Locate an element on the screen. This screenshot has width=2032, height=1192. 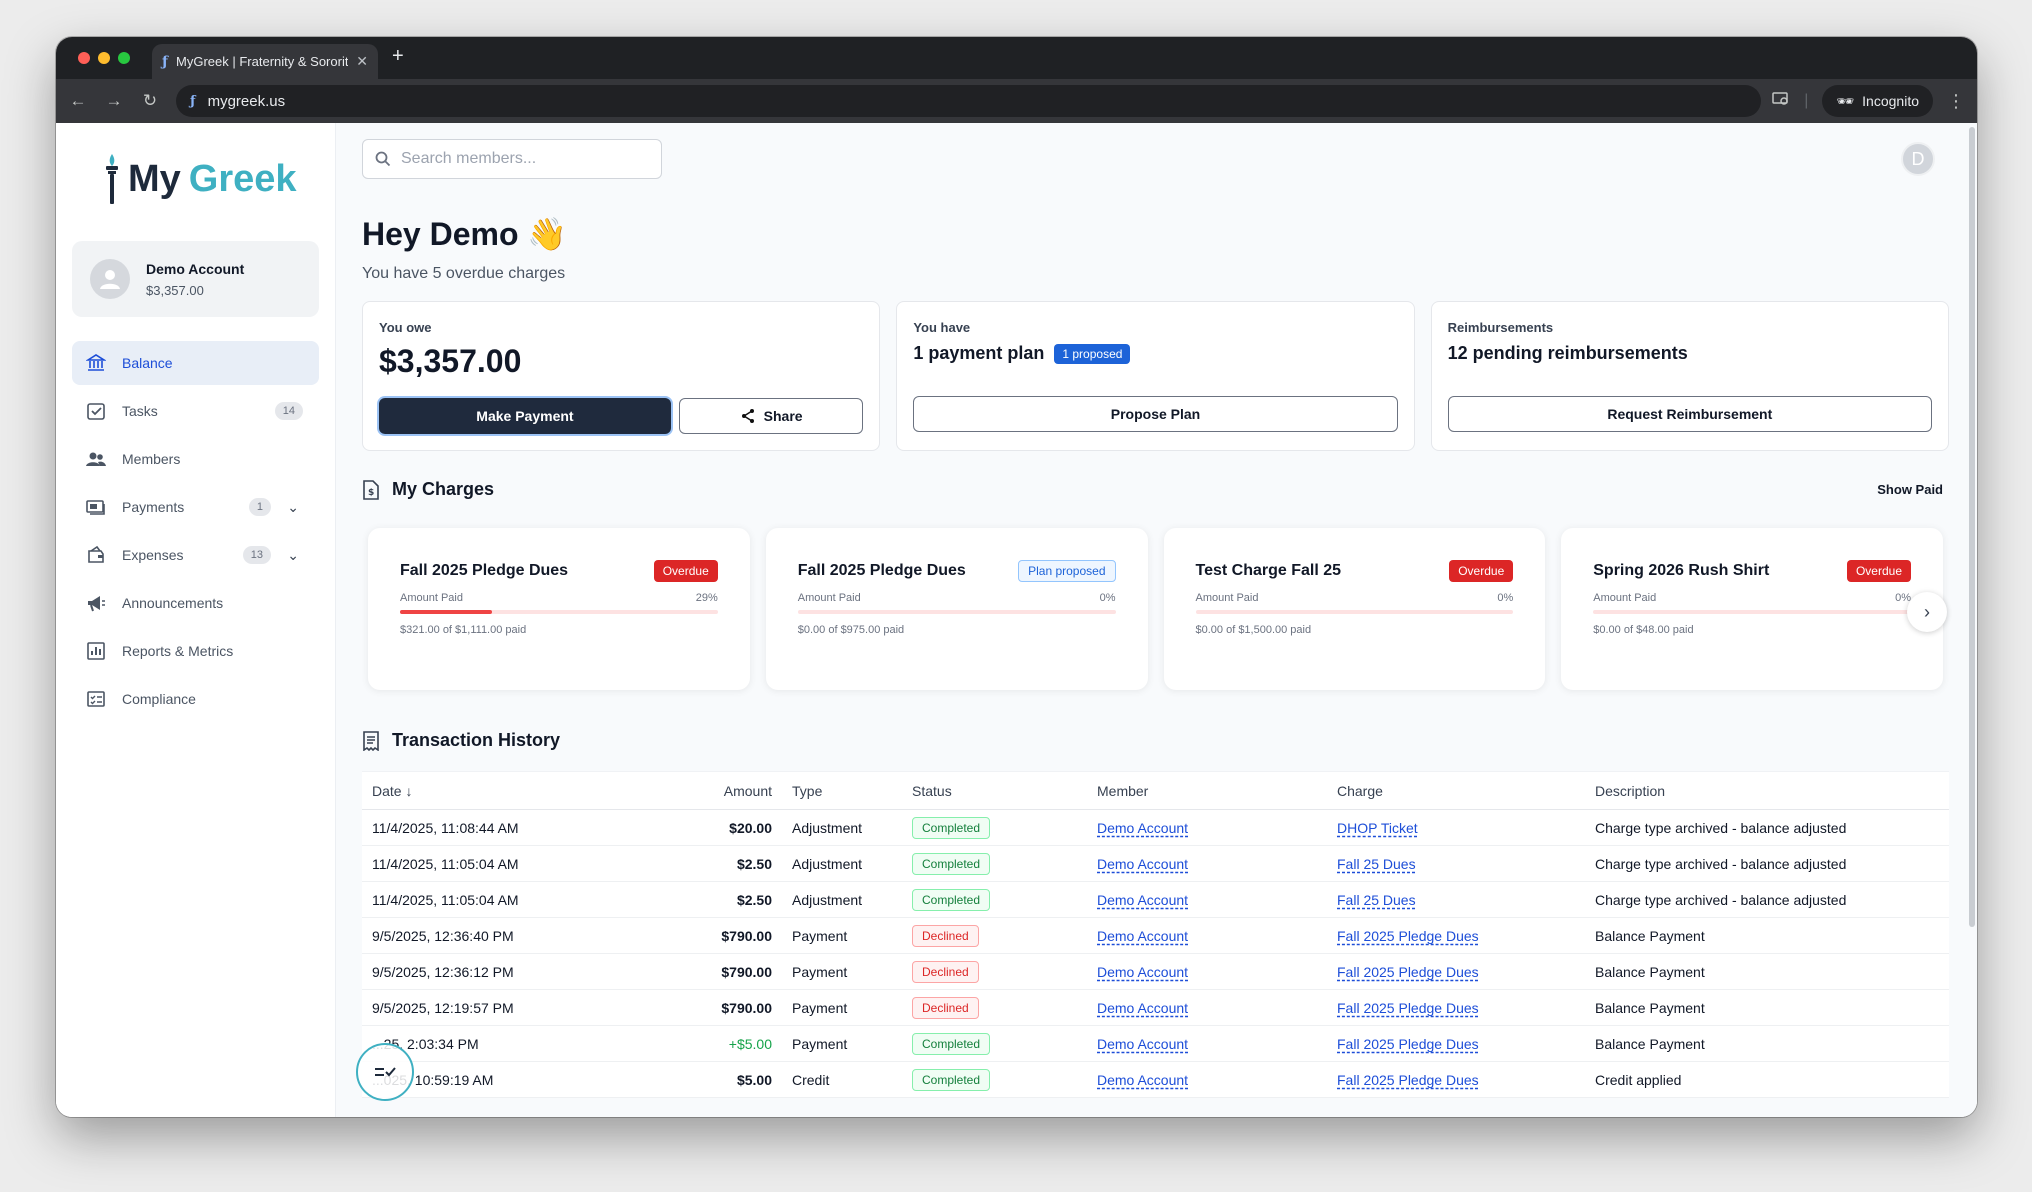
charge-link: DHOP Ticket is located at coordinates (1377, 827).